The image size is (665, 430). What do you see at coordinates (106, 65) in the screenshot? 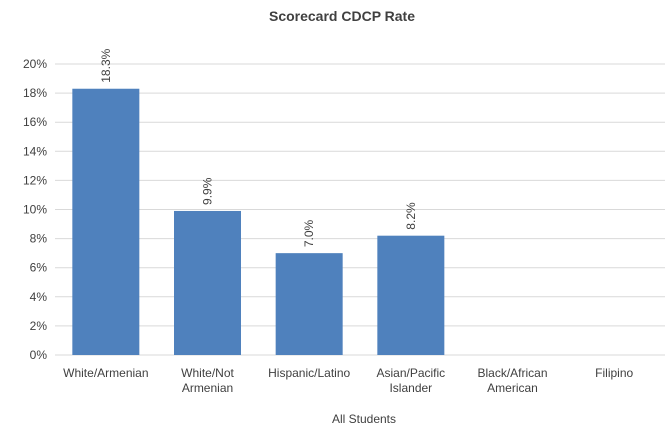
I see `data-label: 18.3%` at bounding box center [106, 65].